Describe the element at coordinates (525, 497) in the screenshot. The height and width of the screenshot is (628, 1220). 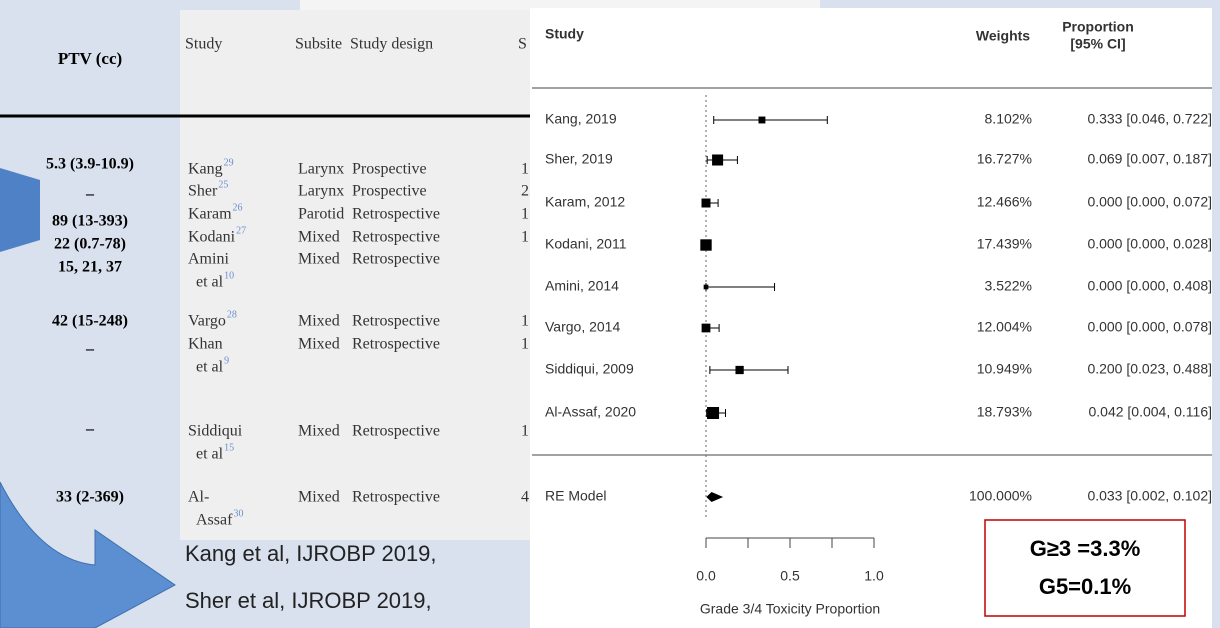
I see `sample: 4` at that location.